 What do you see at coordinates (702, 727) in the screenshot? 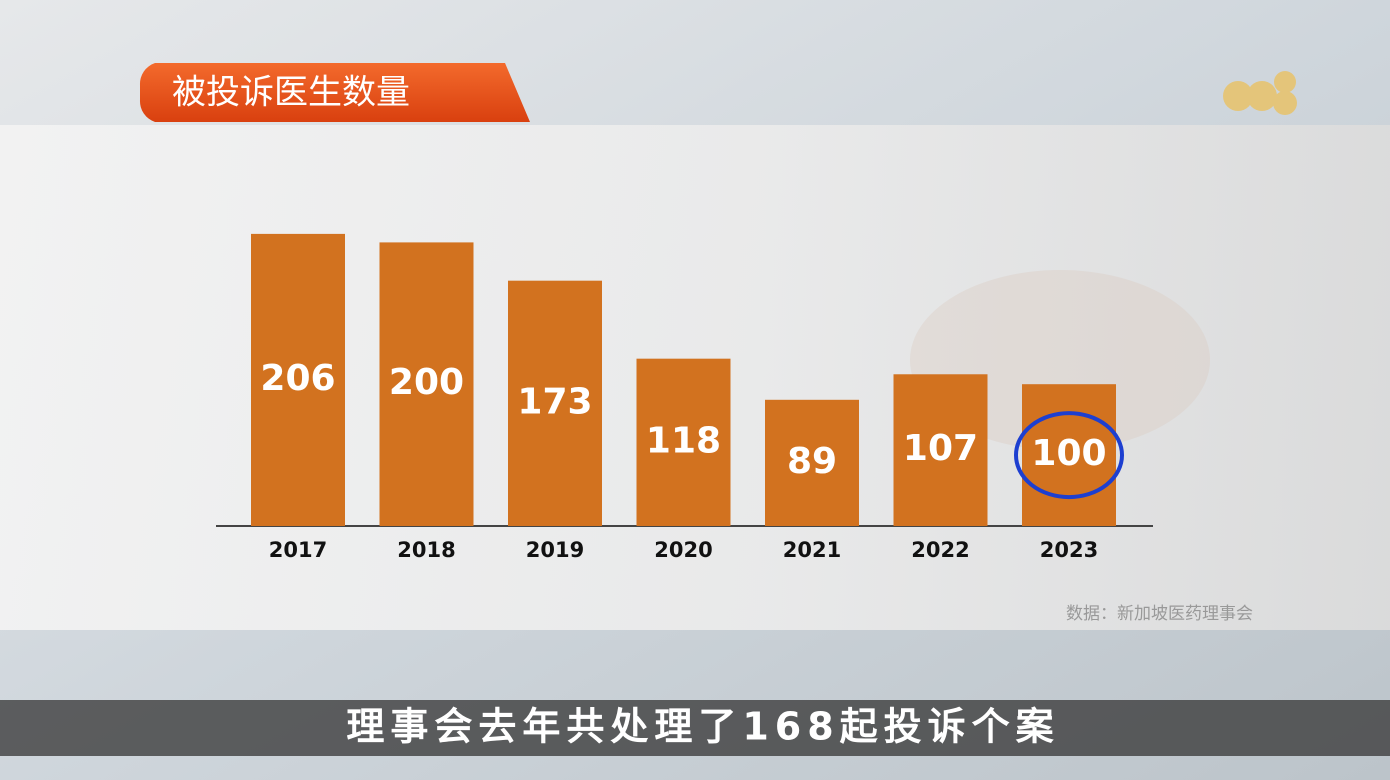
I see `caption: 理事会去年共处理了168起投诉个案` at bounding box center [702, 727].